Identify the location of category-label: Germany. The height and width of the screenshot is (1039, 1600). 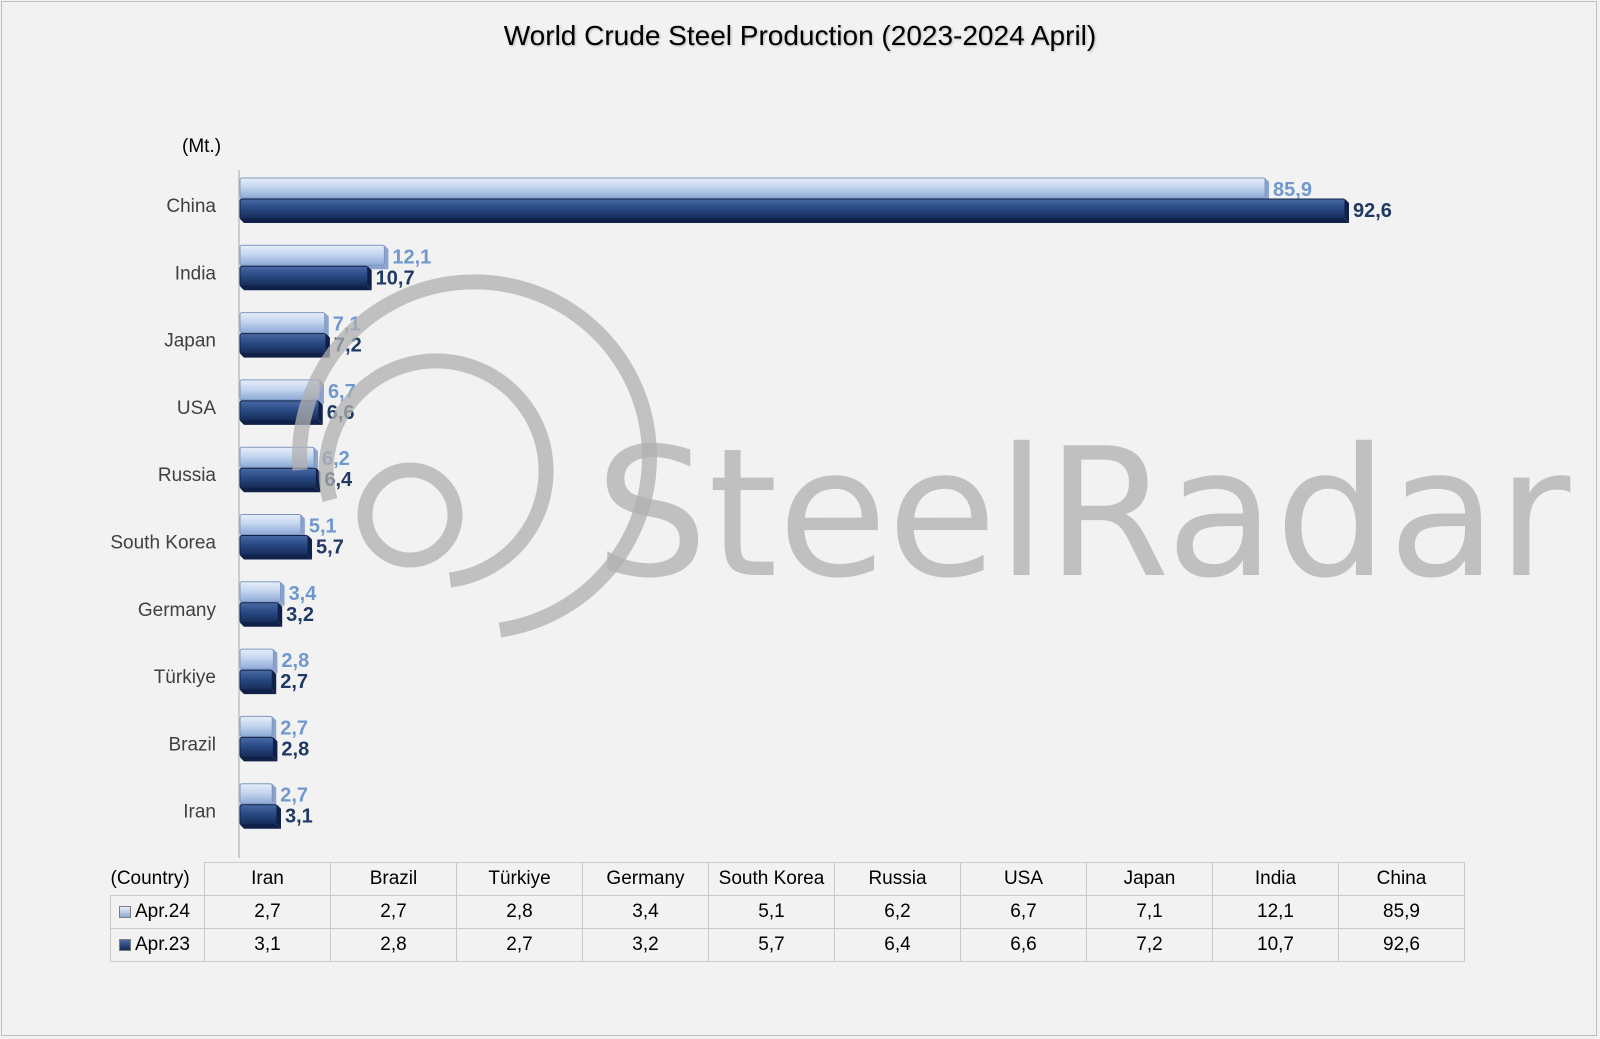
(177, 610).